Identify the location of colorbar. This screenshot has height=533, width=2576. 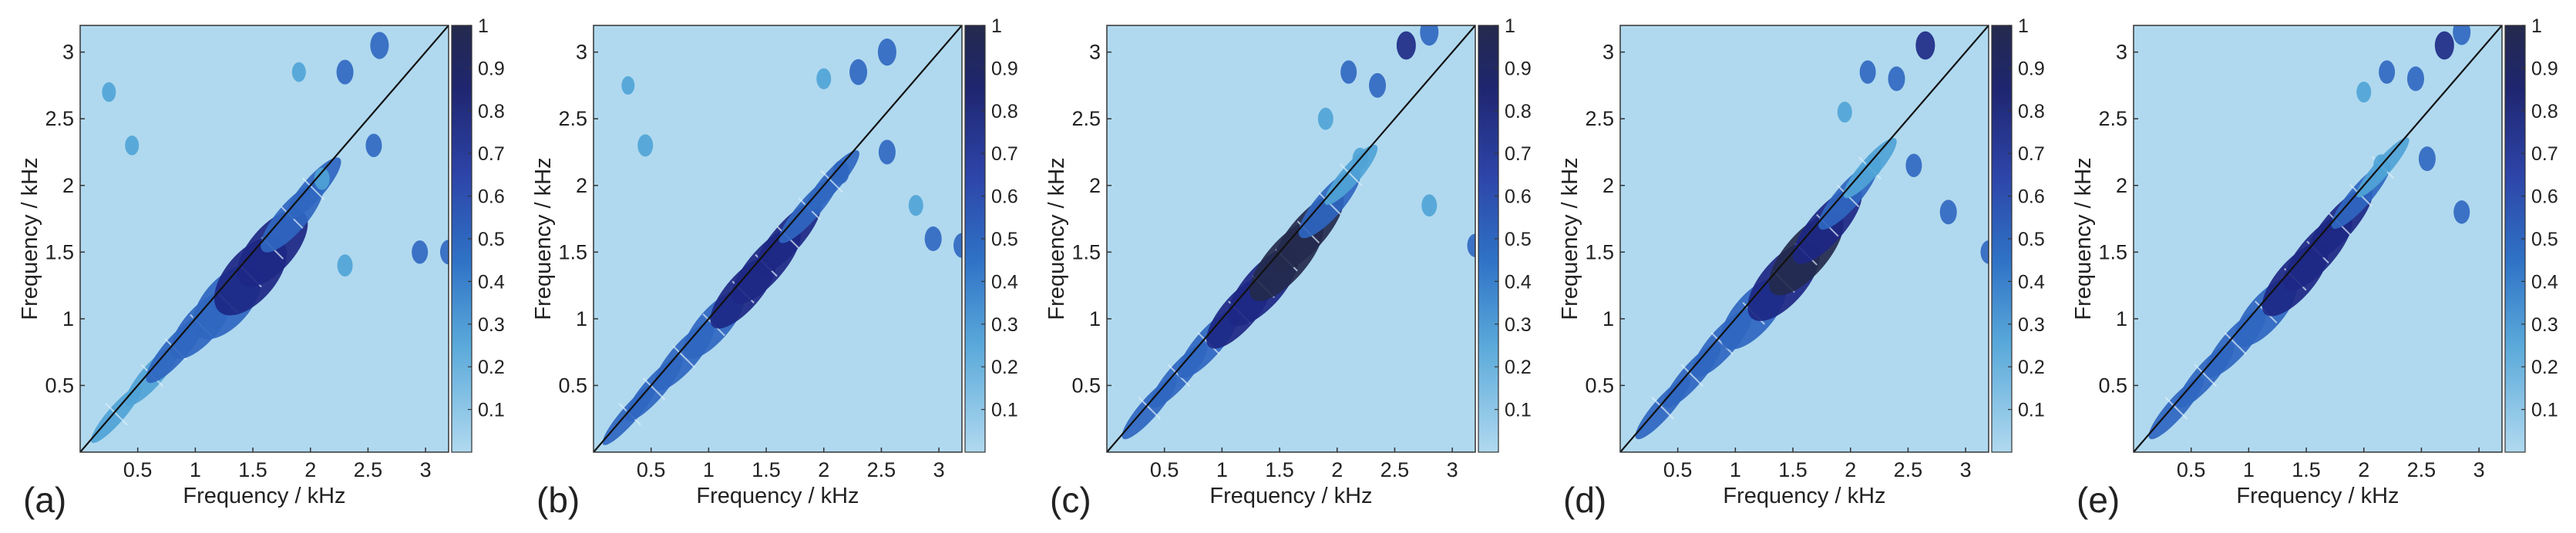
(975, 239).